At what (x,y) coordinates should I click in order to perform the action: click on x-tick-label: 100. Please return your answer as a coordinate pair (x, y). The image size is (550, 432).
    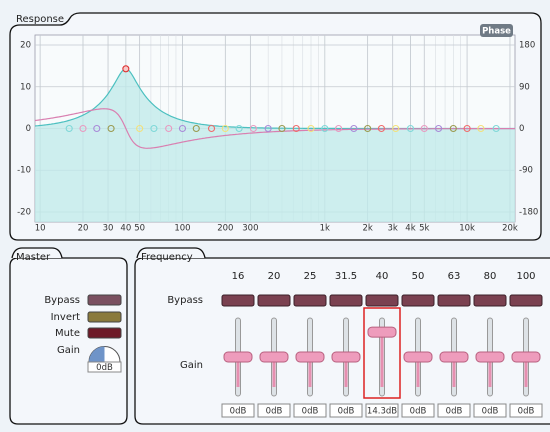
    Looking at the image, I should click on (182, 229).